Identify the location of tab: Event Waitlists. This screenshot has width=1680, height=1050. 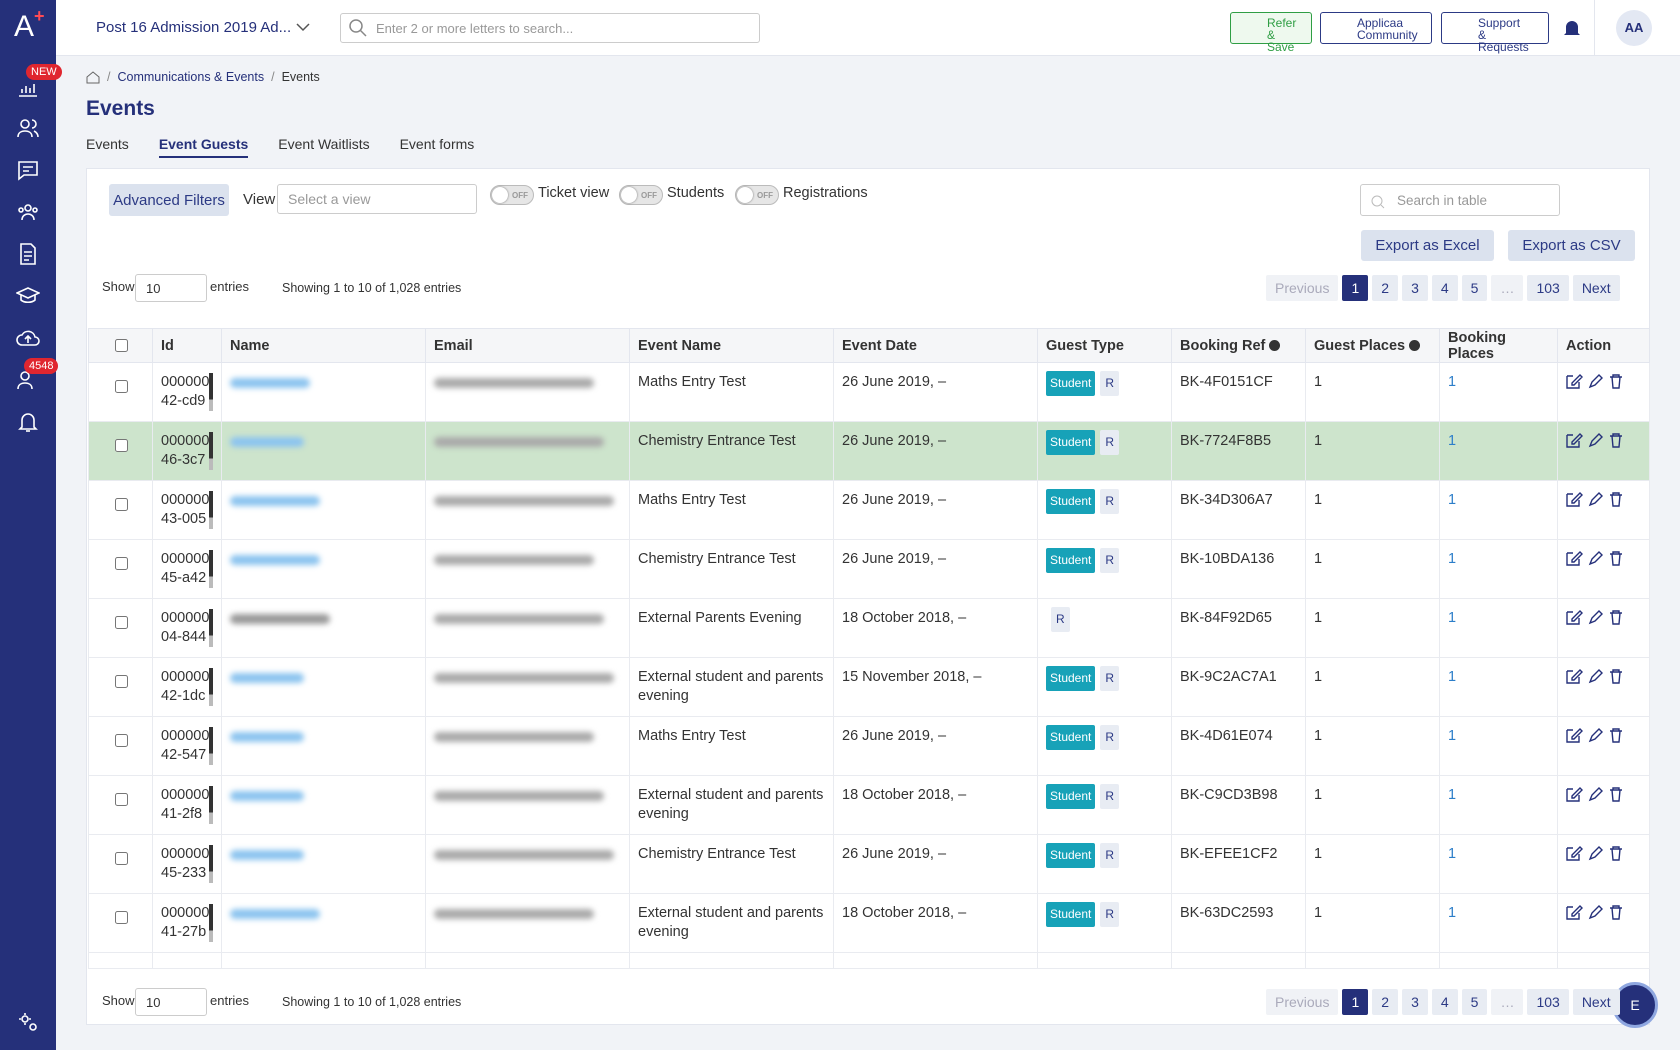
(324, 144).